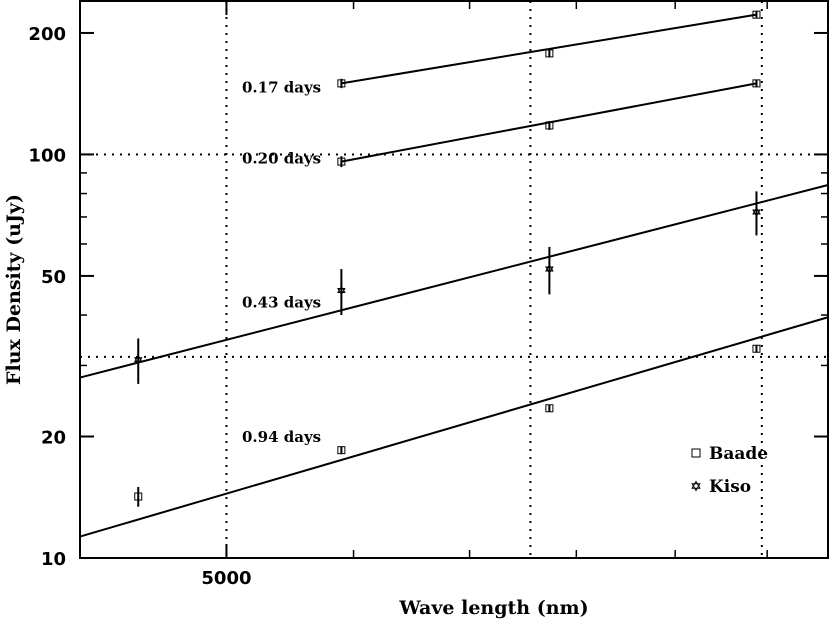 The height and width of the screenshot is (621, 830). I want to click on epoch-label: 0.94 days, so click(281, 437).